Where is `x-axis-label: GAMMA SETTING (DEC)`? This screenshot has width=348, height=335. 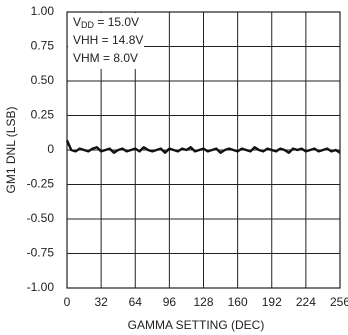
x-axis-label: GAMMA SETTING (DEC) is located at coordinates (196, 325).